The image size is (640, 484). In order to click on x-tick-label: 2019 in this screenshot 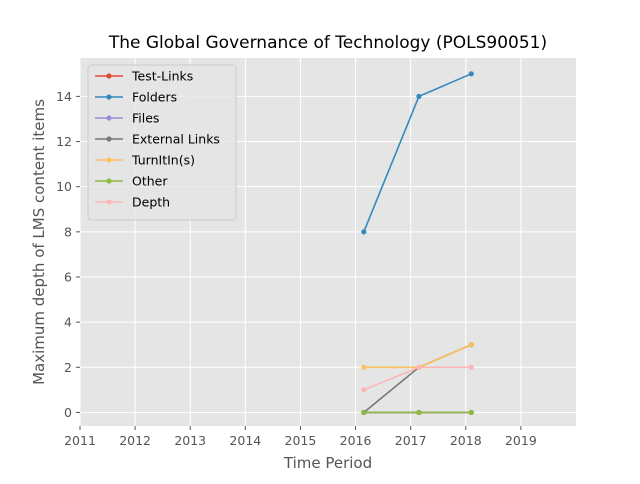, I will do `click(521, 440)`.